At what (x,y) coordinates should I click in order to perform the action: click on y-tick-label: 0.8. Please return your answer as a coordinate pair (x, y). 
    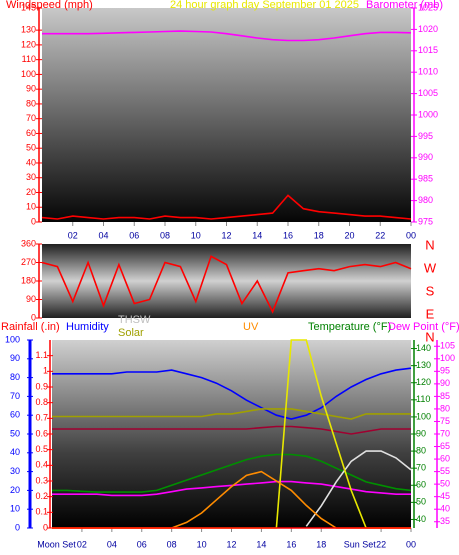
    Looking at the image, I should click on (41, 402).